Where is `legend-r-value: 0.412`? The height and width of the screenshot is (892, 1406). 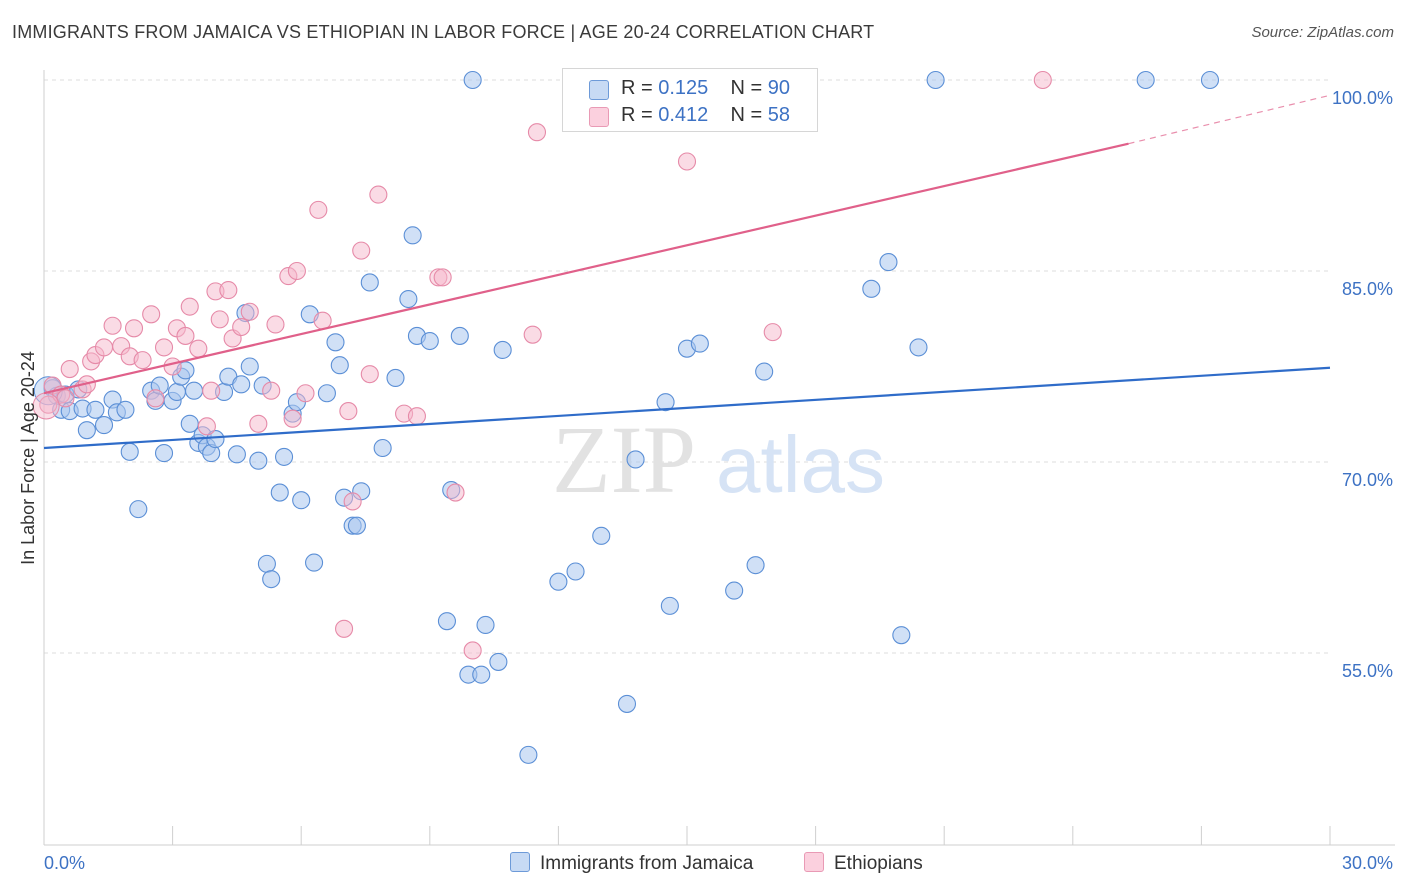
legend-r-value: 0.412 is located at coordinates (683, 115).